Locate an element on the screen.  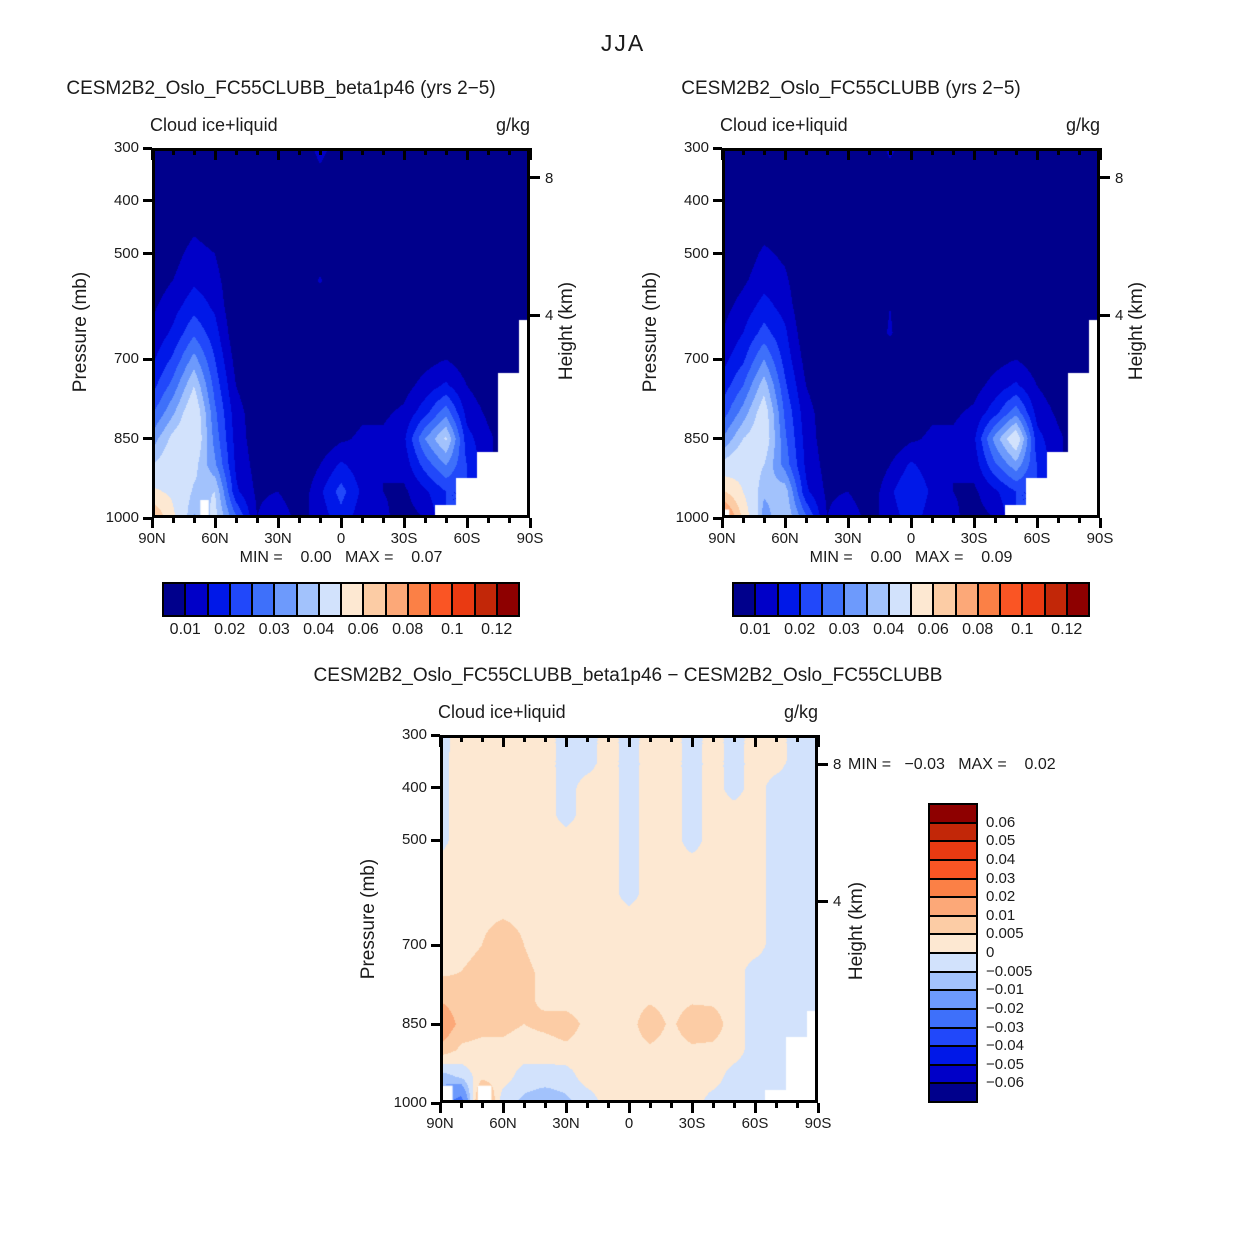
pressure-tick-label: 500 is located at coordinates (696, 253).